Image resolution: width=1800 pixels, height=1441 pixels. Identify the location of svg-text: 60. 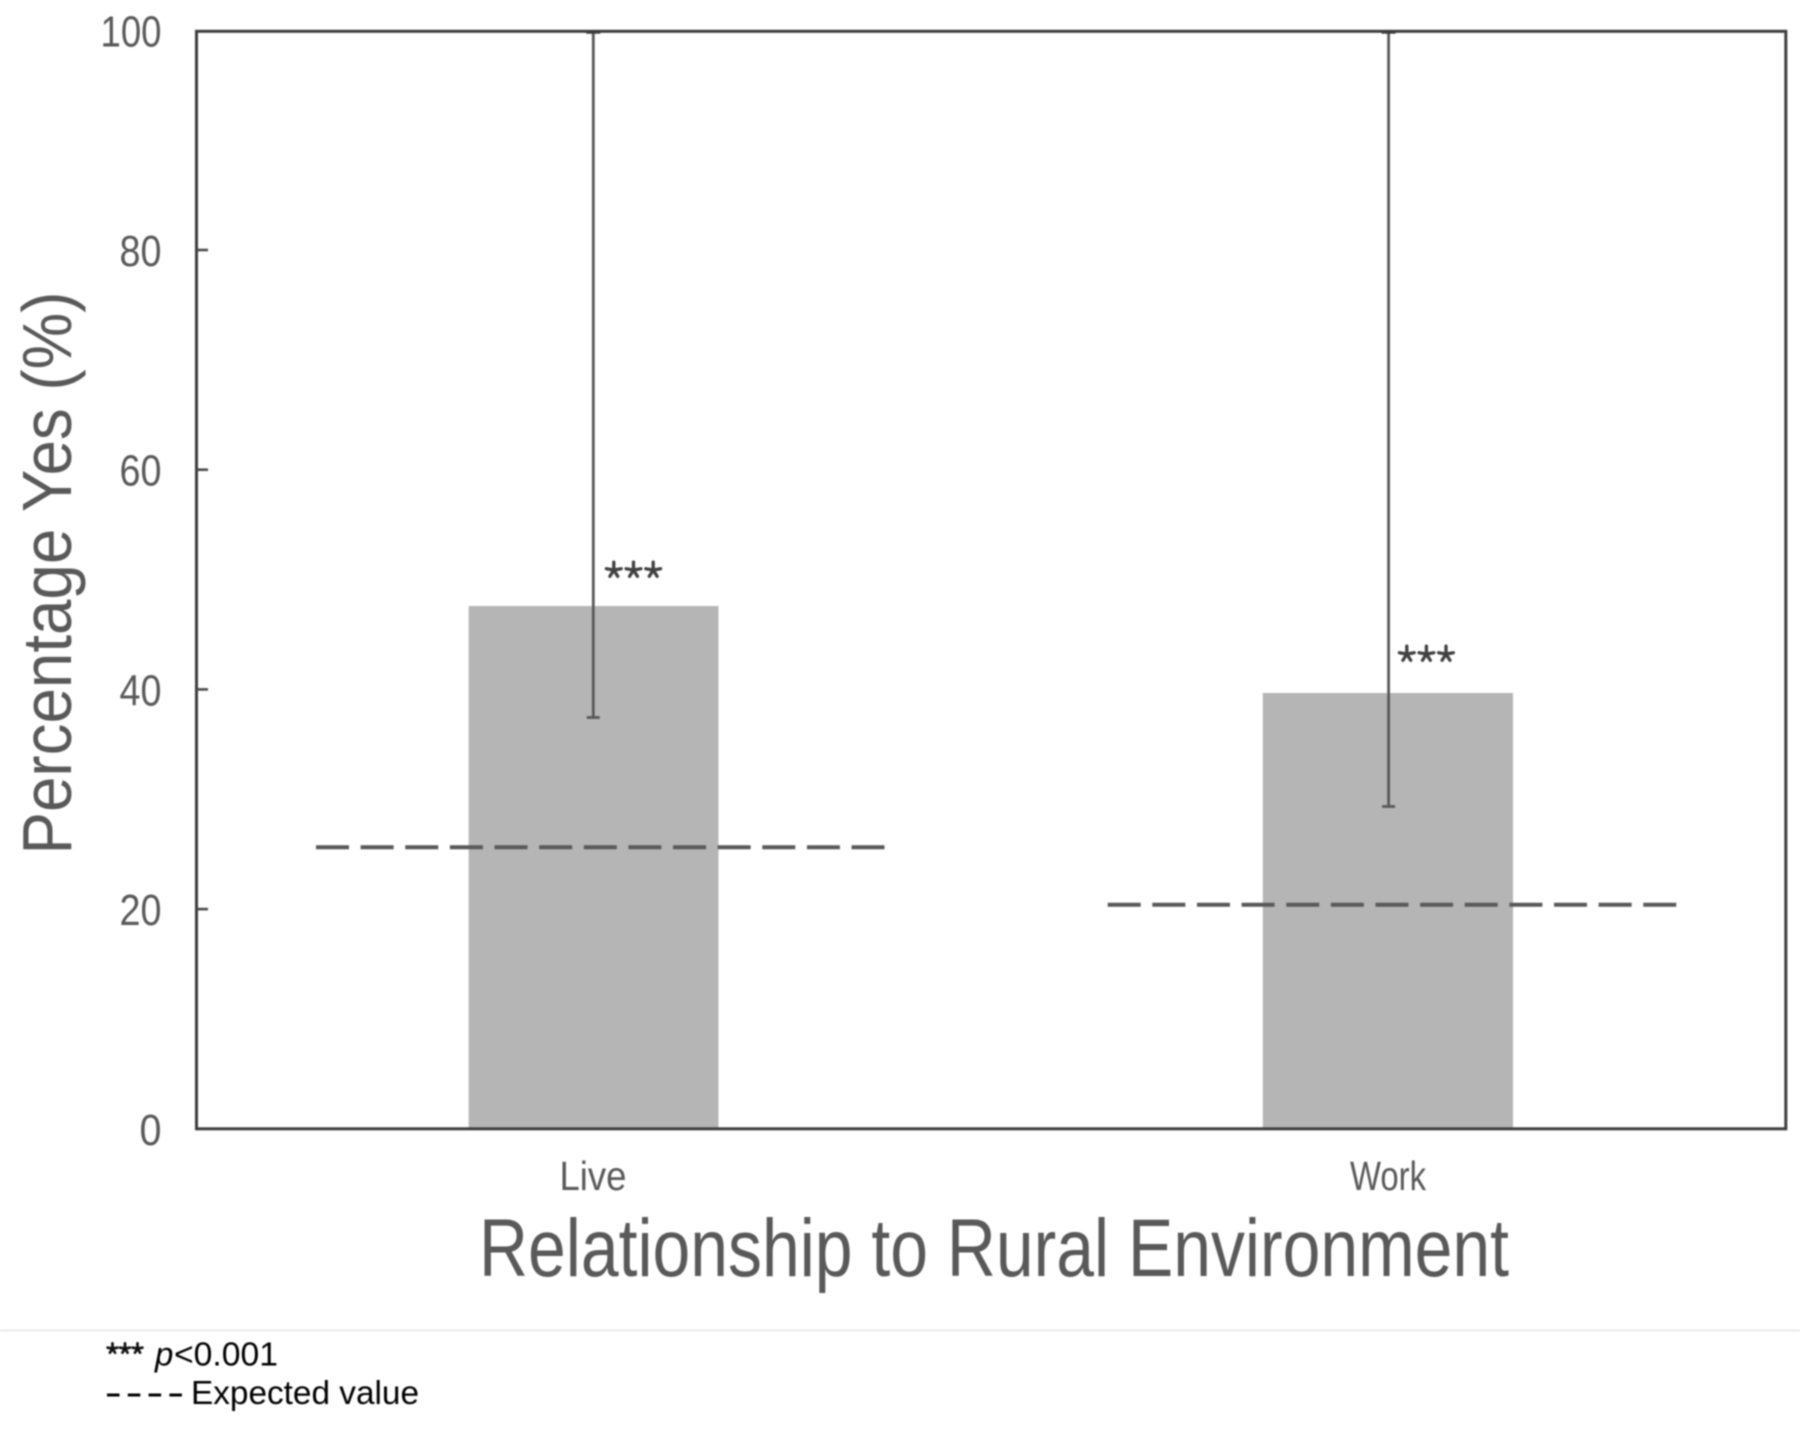
(141, 471).